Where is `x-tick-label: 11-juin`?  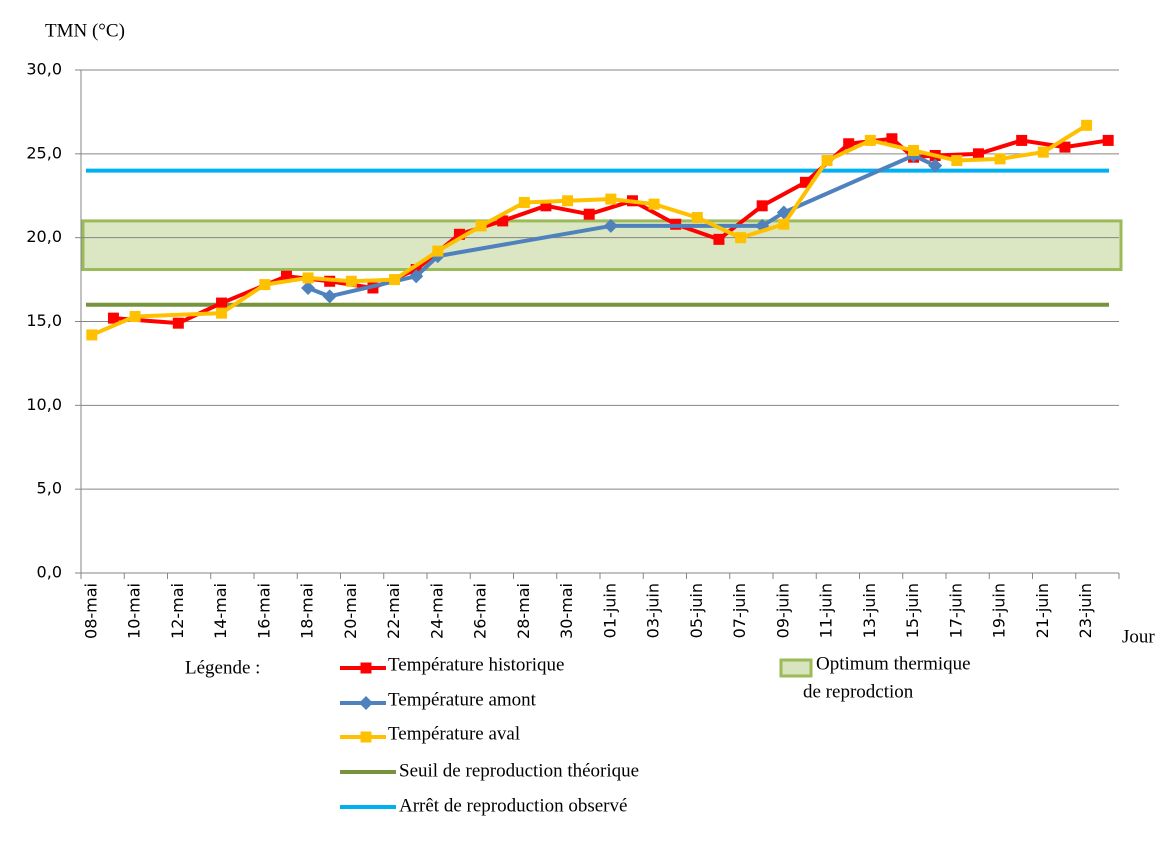
x-tick-label: 11-juin is located at coordinates (826, 610).